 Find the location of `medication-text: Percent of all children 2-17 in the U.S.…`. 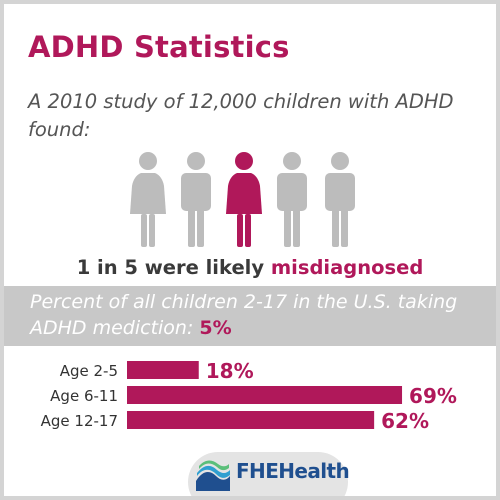

medication-text: Percent of all children 2-17 in the U.S.… is located at coordinates (260, 315).